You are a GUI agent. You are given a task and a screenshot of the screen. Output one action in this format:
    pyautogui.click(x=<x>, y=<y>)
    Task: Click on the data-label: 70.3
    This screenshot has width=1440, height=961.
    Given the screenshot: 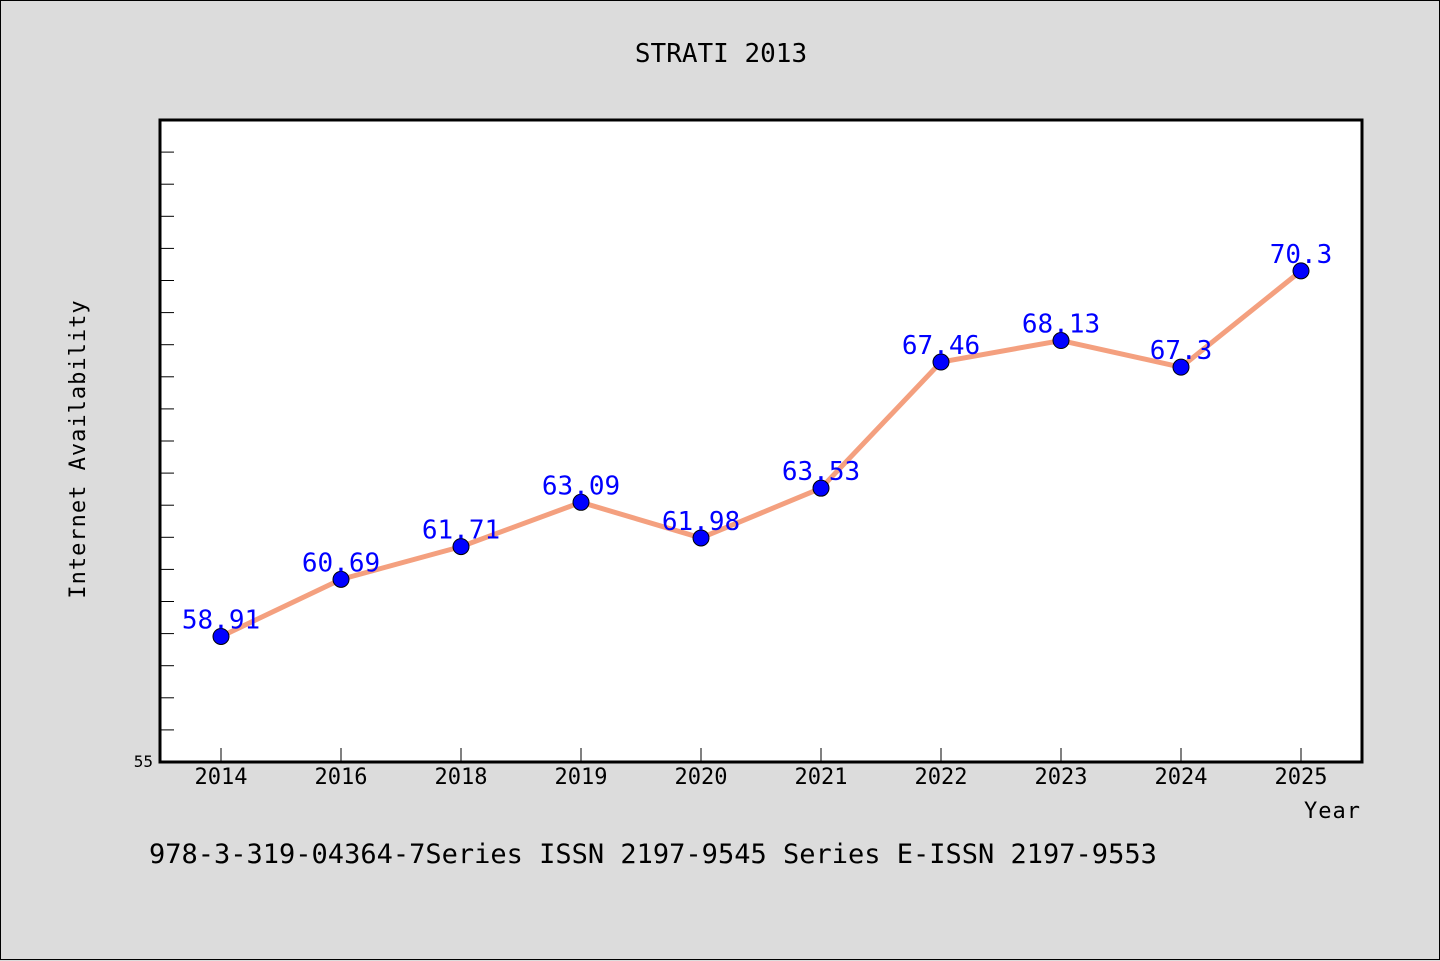 What is the action you would take?
    pyautogui.click(x=1301, y=255)
    